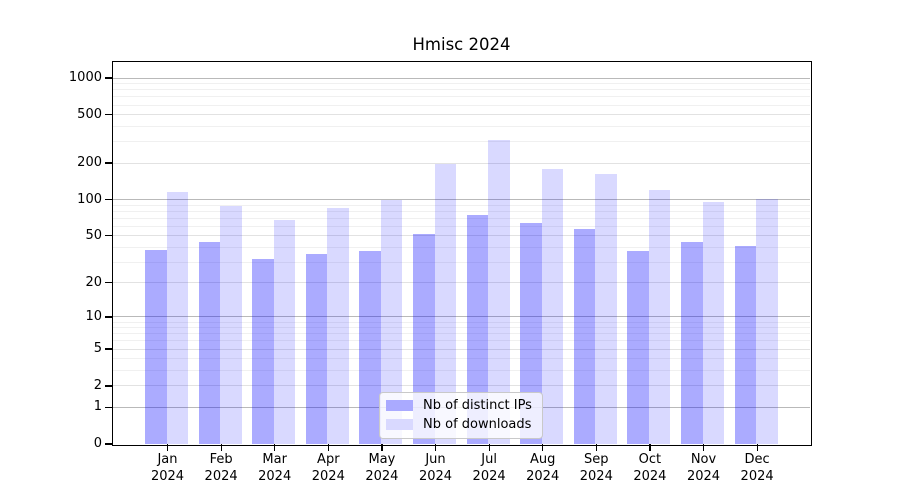  What do you see at coordinates (97, 349) in the screenshot?
I see `y-tick-label-5: 5` at bounding box center [97, 349].